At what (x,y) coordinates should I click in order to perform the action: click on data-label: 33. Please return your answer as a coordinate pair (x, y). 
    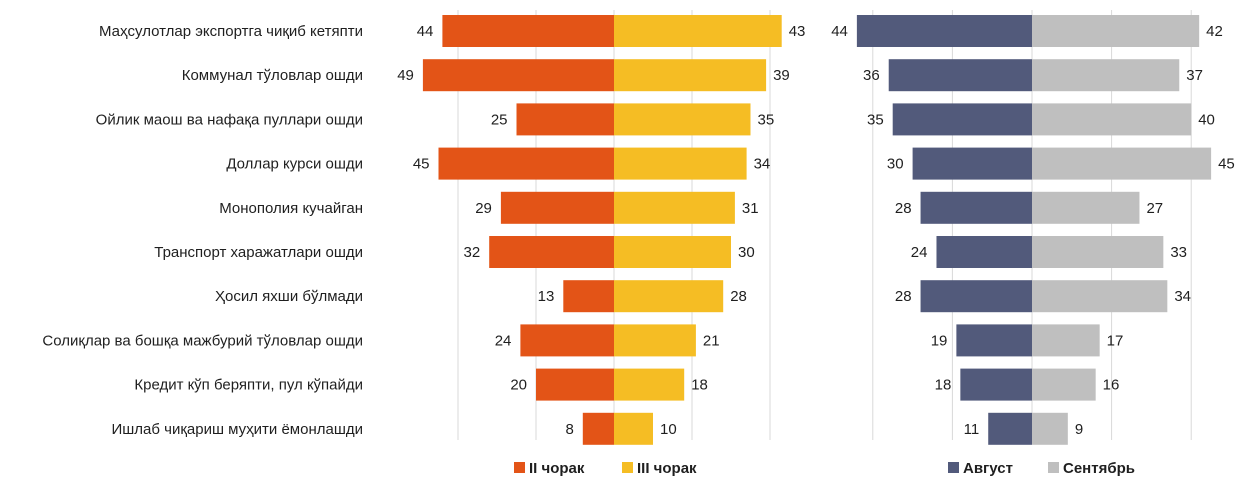
    Looking at the image, I should click on (1178, 252).